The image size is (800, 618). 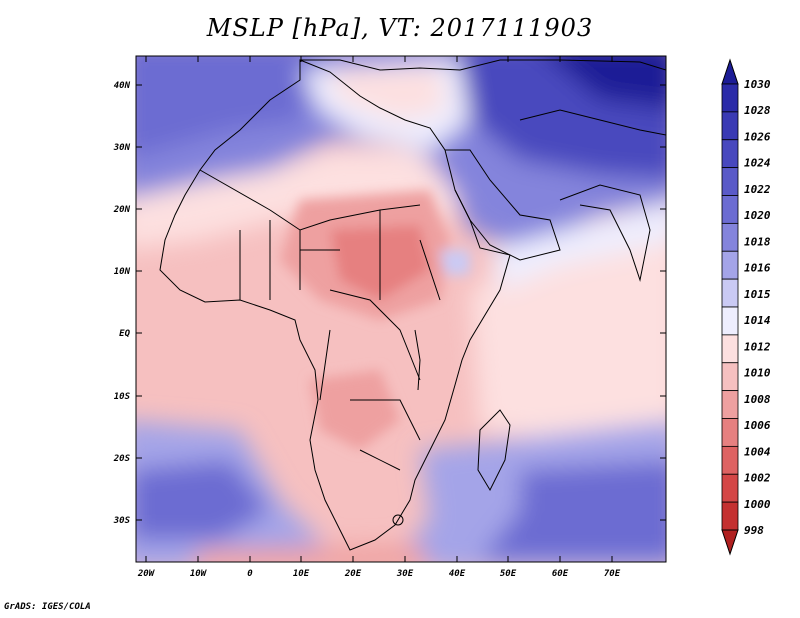 I want to click on lon-label: 10W, so click(x=199, y=574).